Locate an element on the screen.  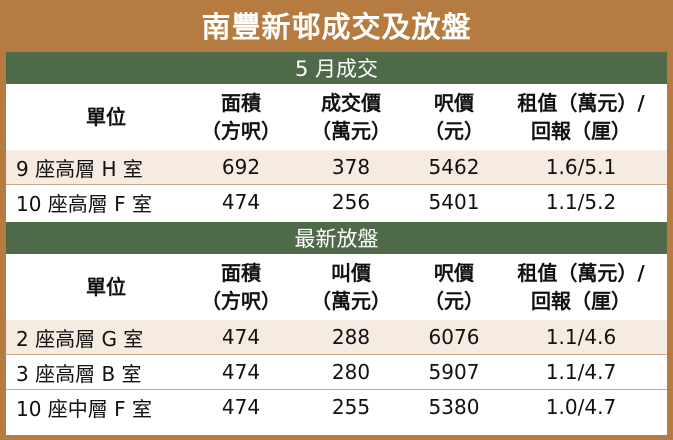
cell-unit: 9 座高層 H 室 is located at coordinates (79, 168).